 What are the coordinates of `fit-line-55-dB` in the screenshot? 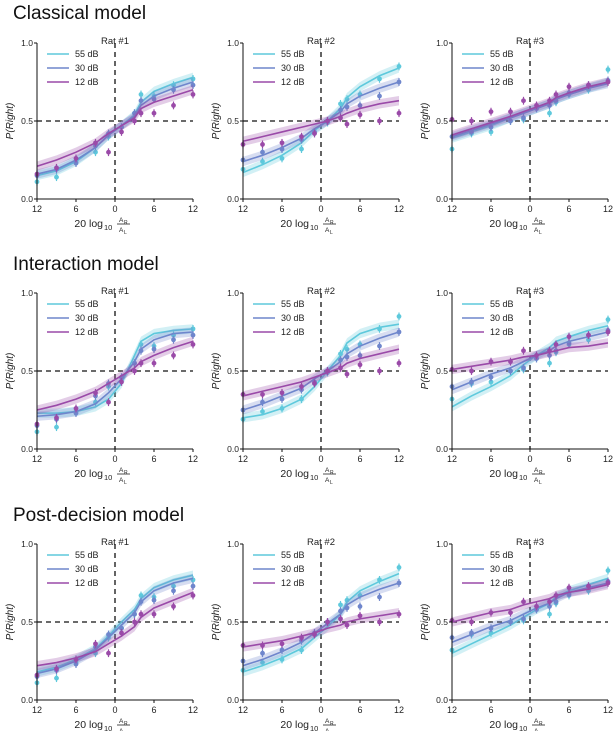 It's located at (115, 623).